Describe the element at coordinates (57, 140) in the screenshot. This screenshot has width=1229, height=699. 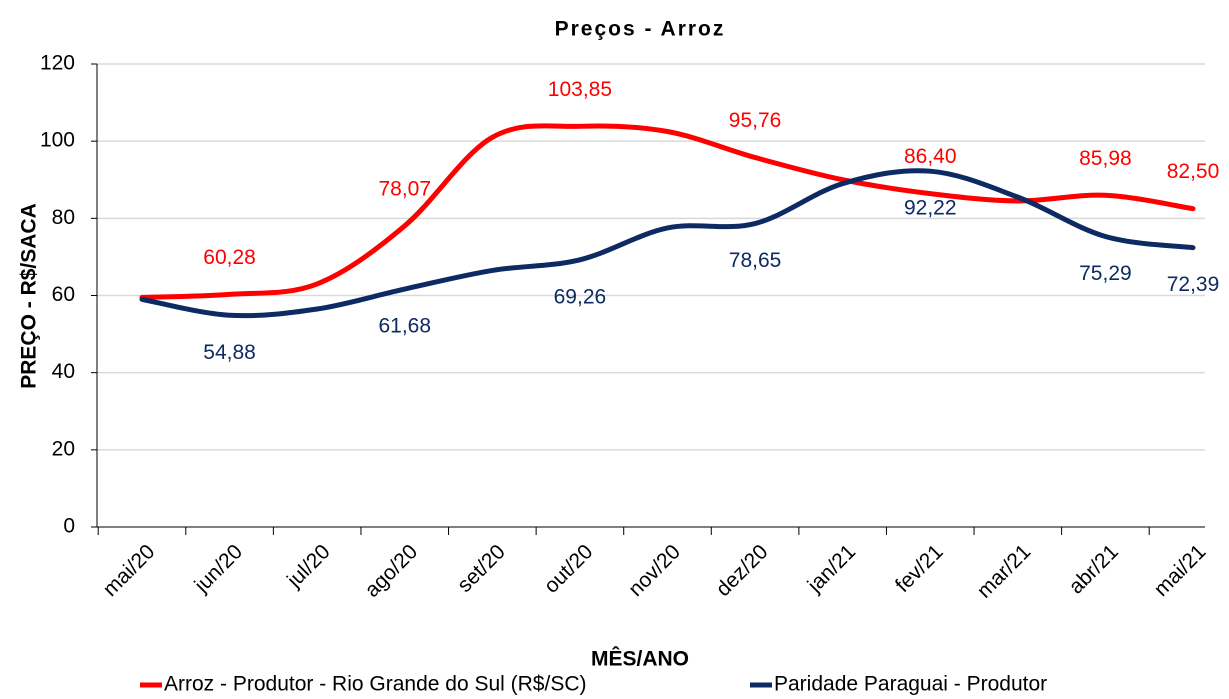
I see `y-tick-label: 100` at that location.